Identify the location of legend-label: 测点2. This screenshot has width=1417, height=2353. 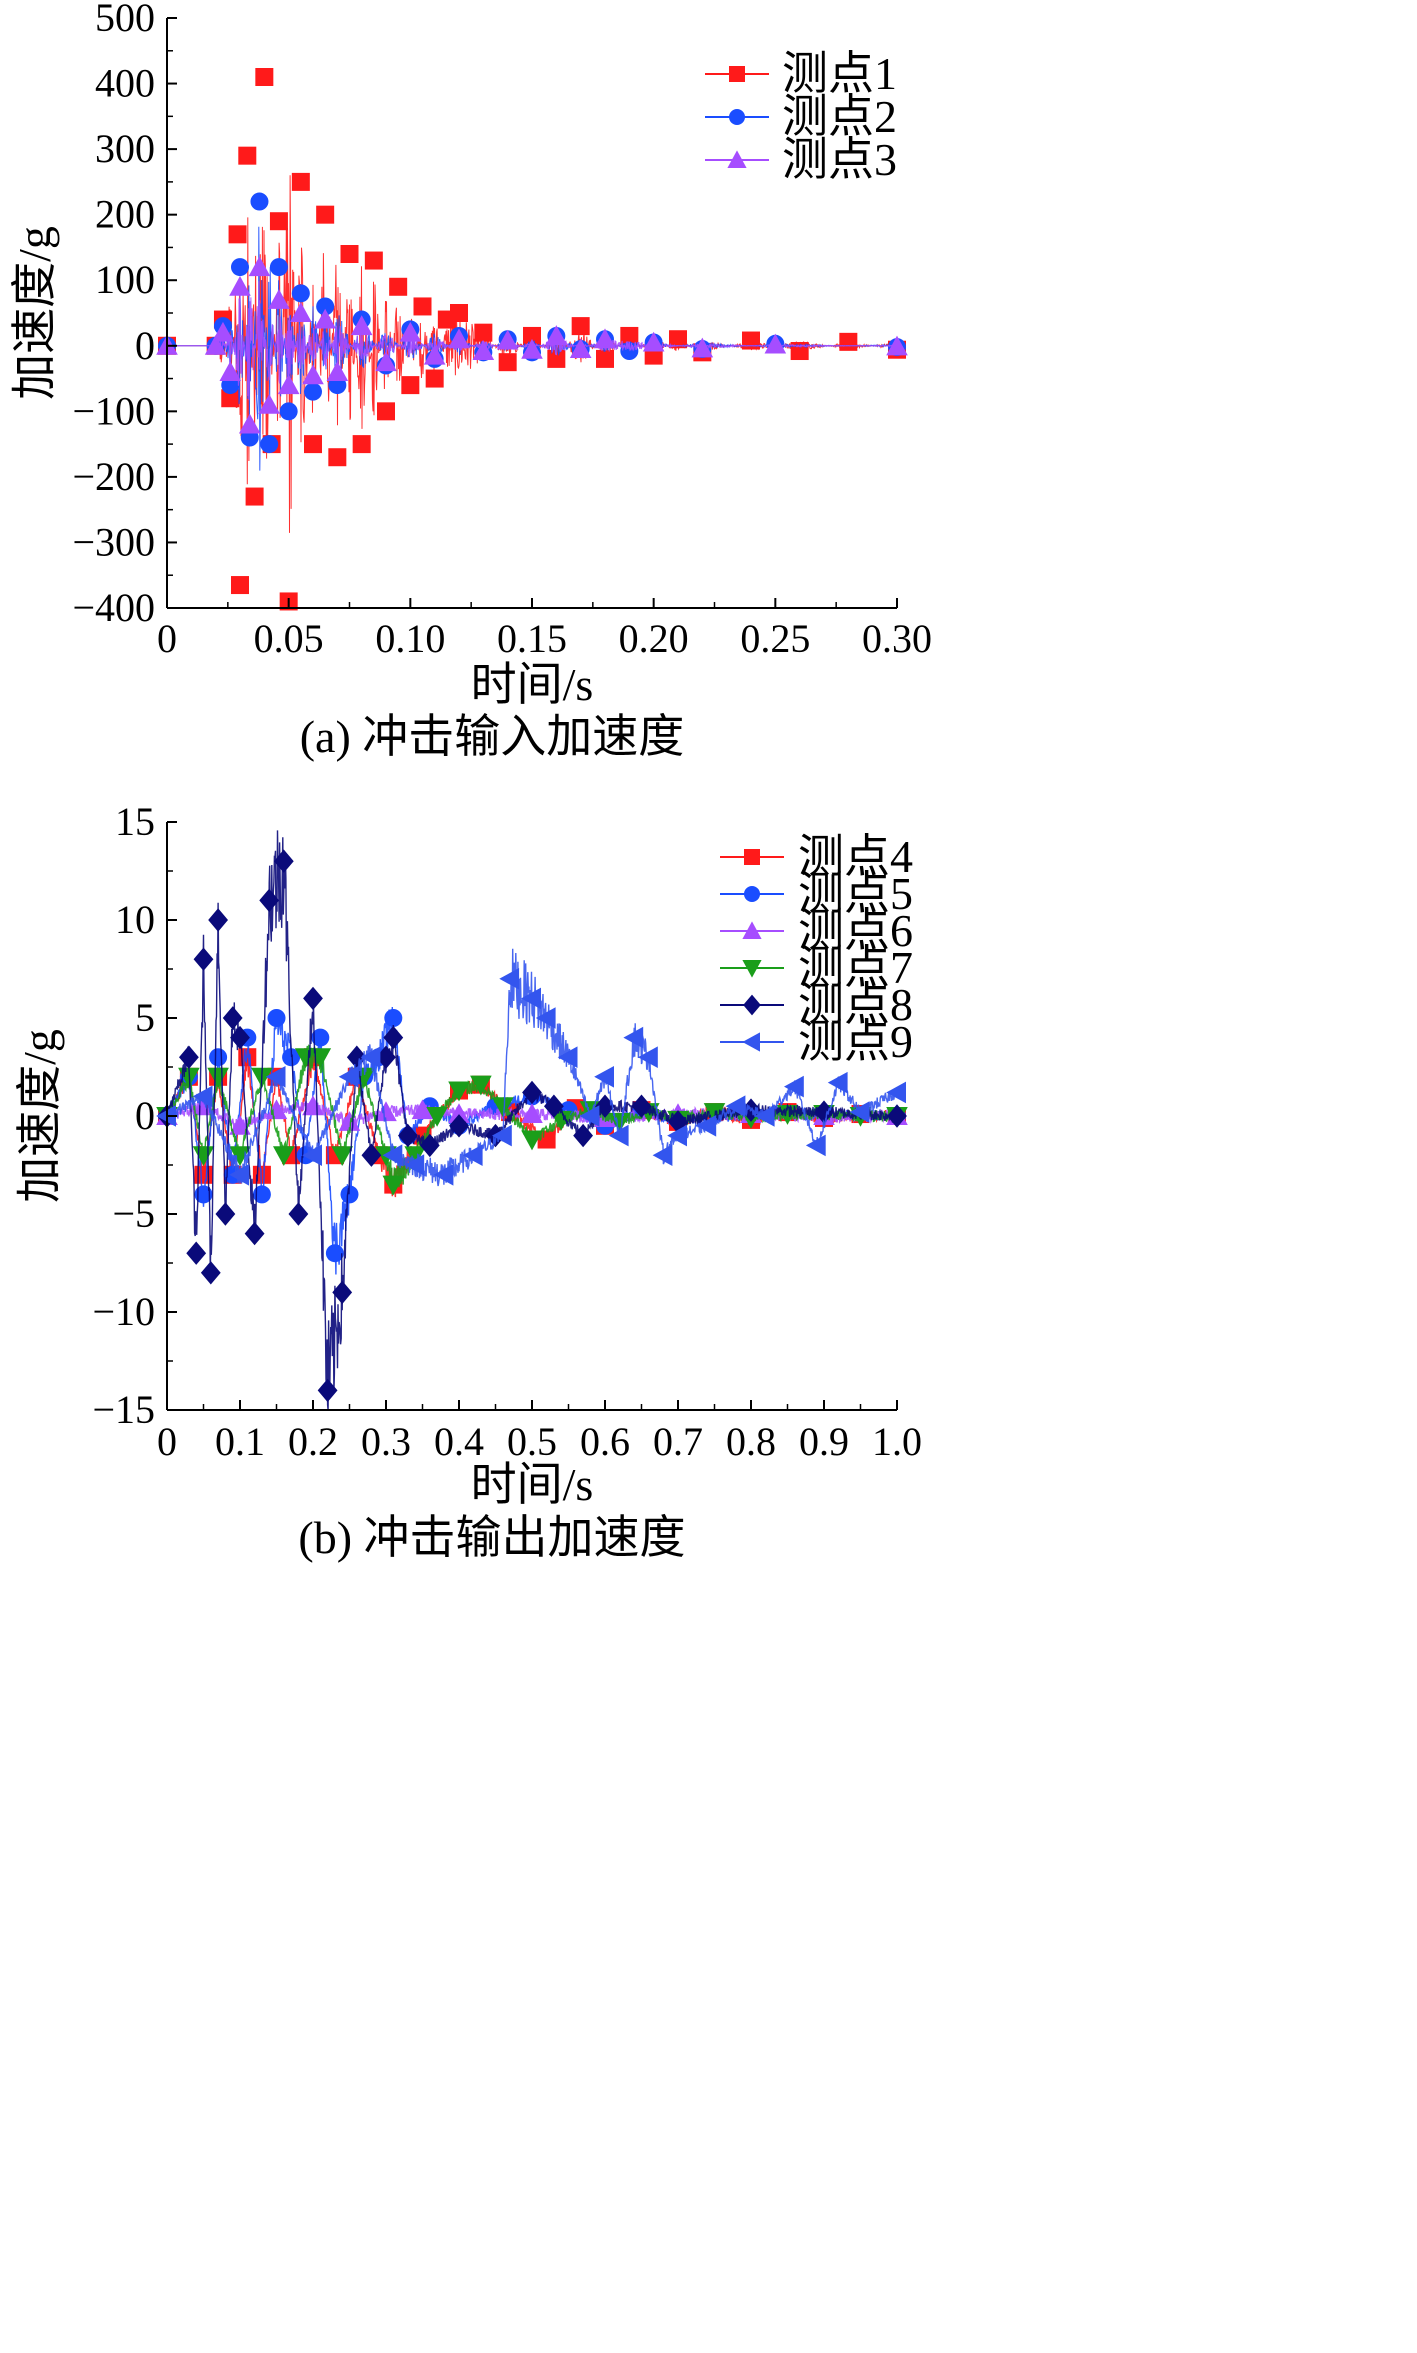
(839, 116).